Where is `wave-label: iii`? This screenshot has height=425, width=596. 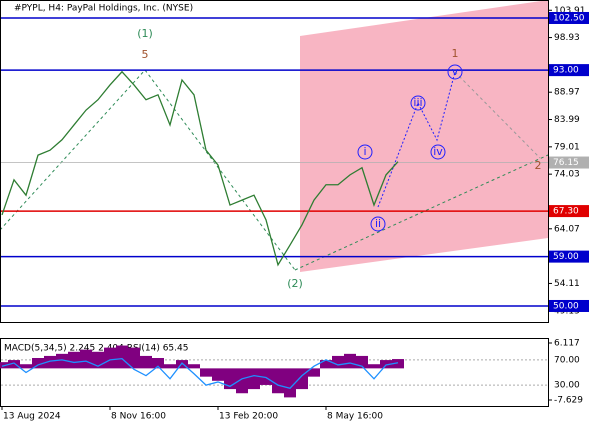
wave-label: iii is located at coordinates (417, 102).